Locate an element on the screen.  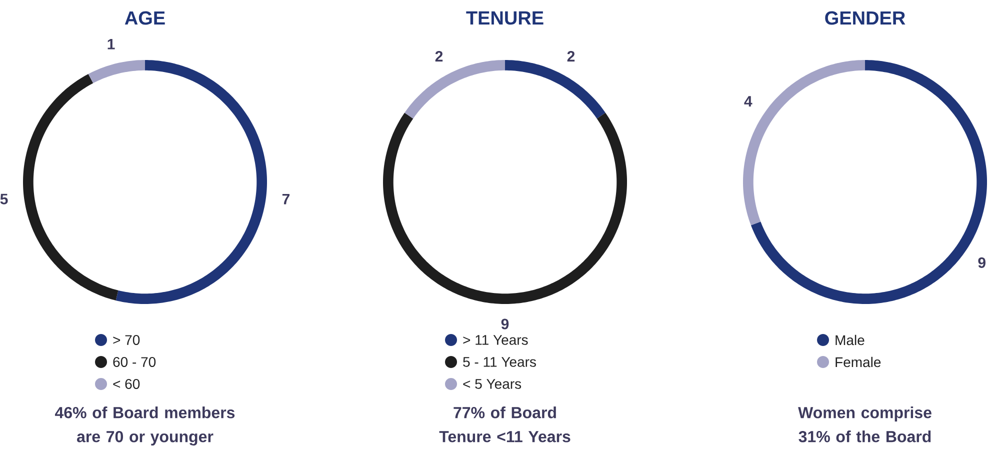
text: Women comprise 31% of the Board is located at coordinates (865, 424).